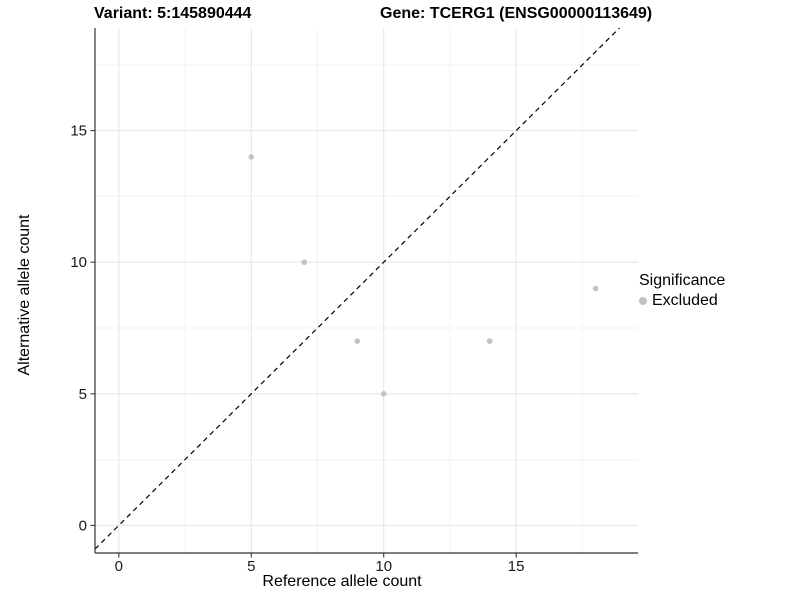  I want to click on legend: Significance Excluded, so click(682, 290).